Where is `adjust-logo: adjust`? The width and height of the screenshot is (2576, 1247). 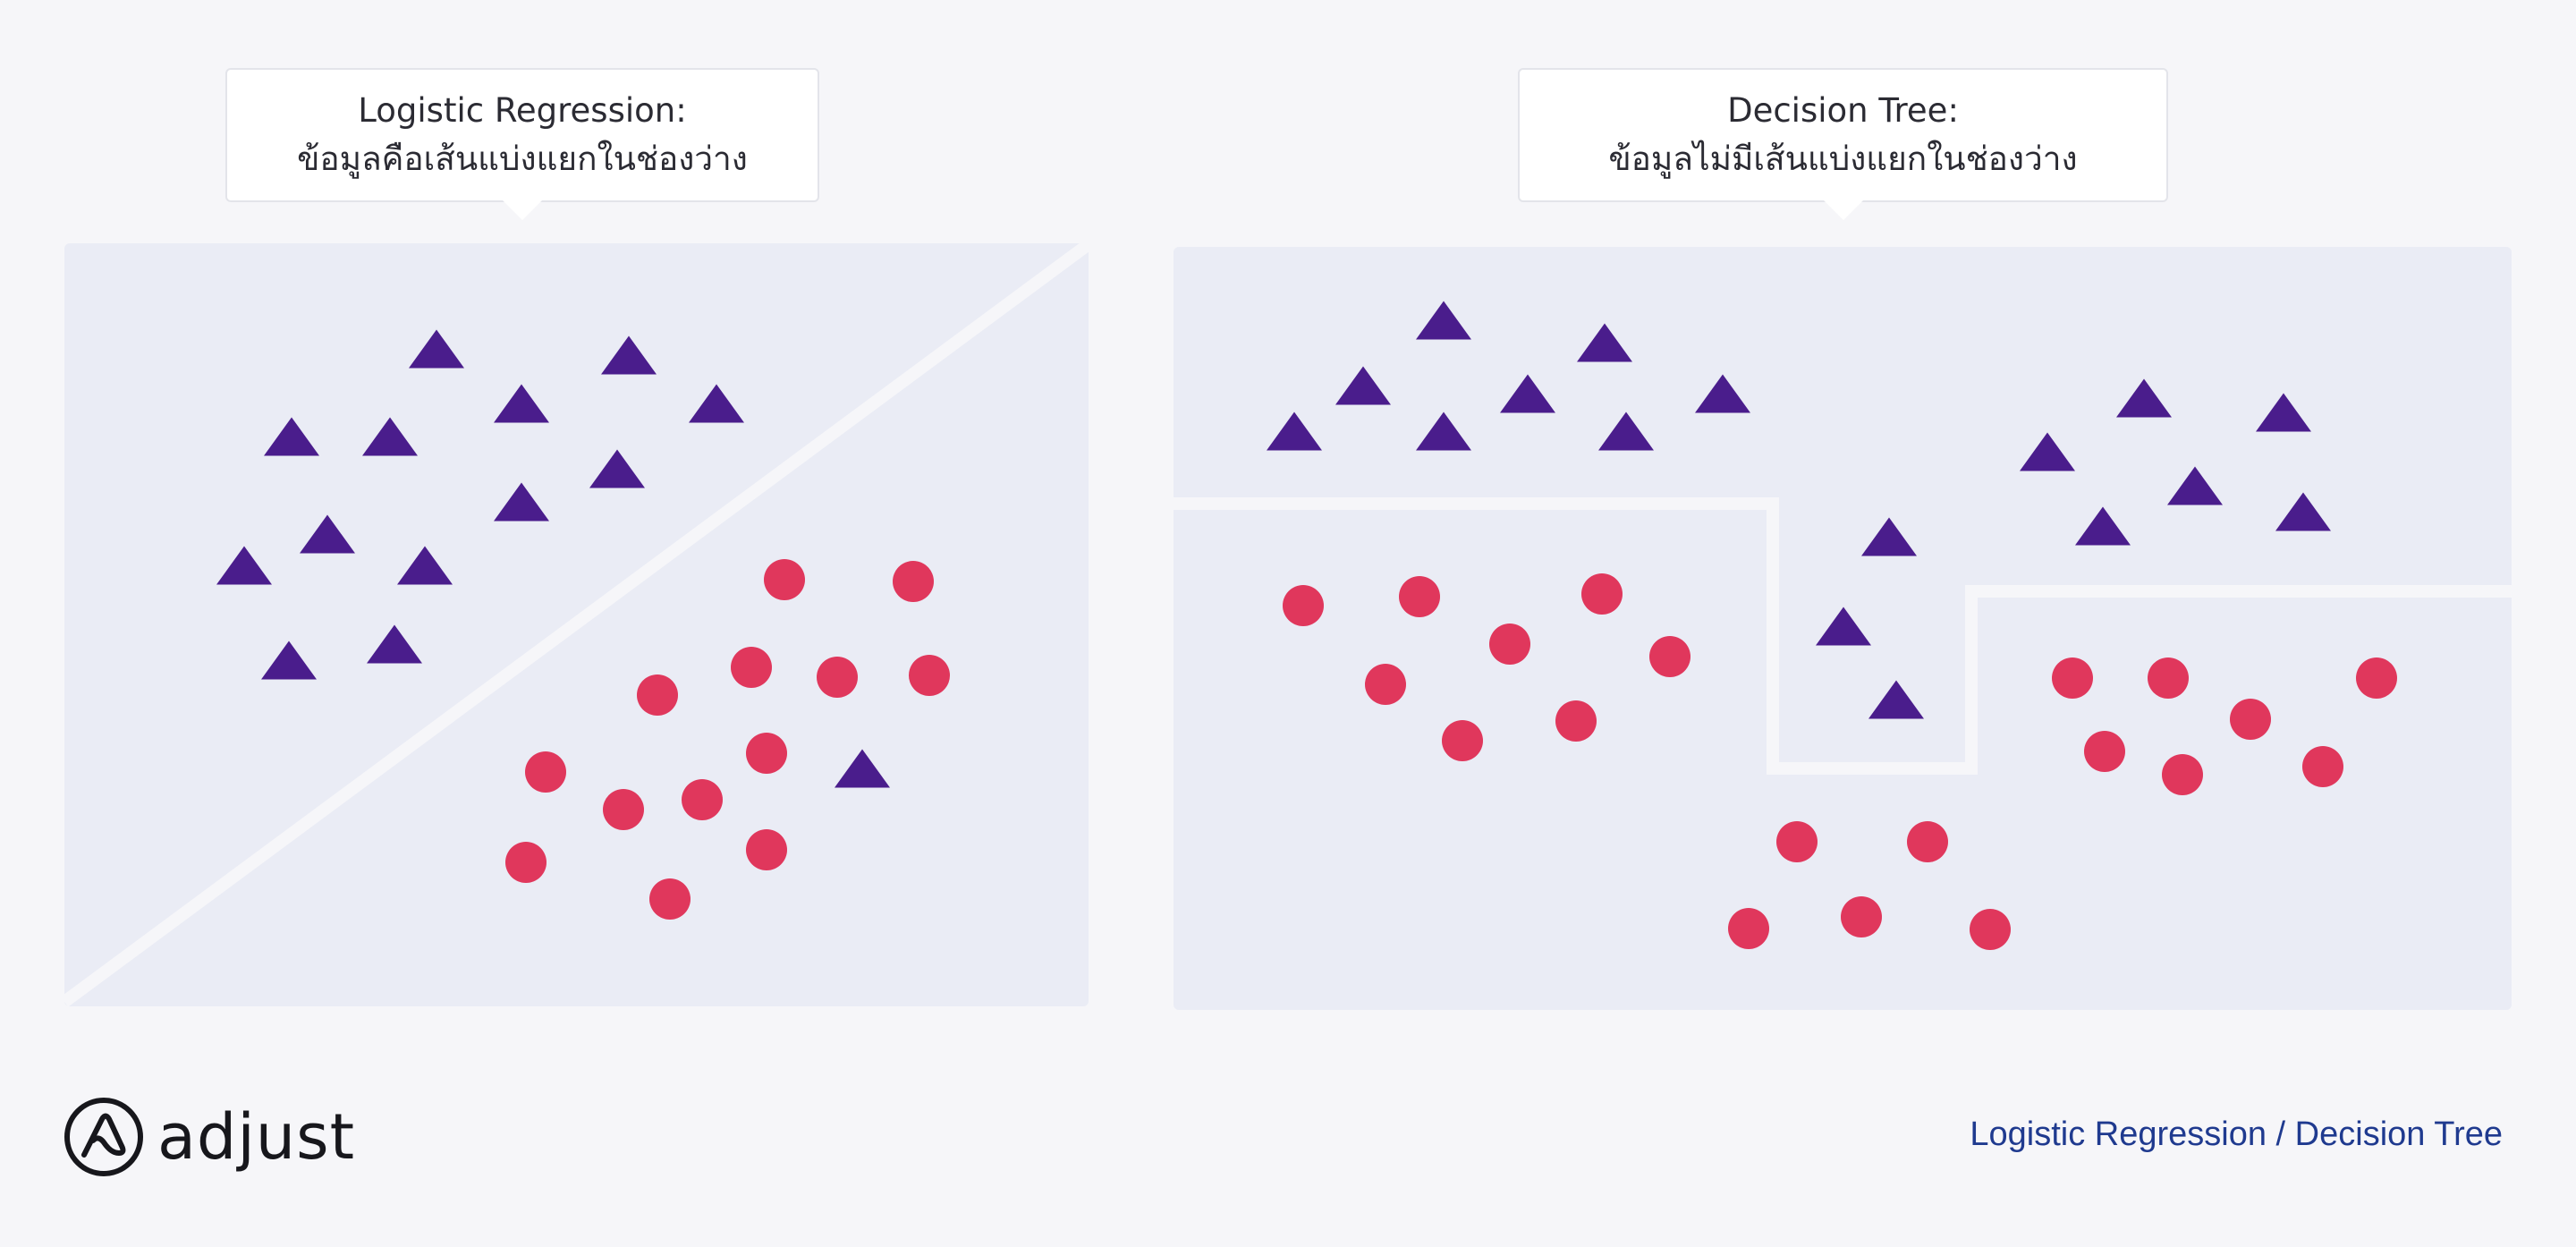 adjust-logo: adjust is located at coordinates (209, 1137).